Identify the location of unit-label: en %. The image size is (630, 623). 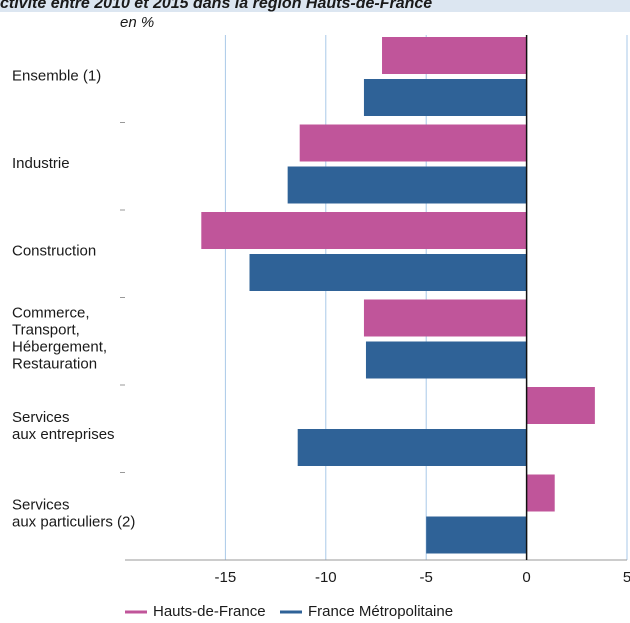
(137, 22).